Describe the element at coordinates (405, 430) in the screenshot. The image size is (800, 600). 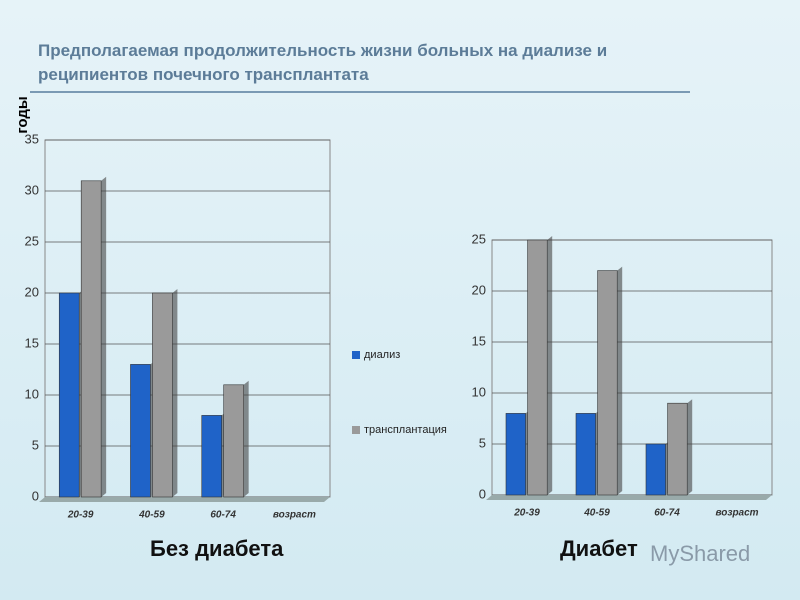
I see `legend-label: трансплантация` at that location.